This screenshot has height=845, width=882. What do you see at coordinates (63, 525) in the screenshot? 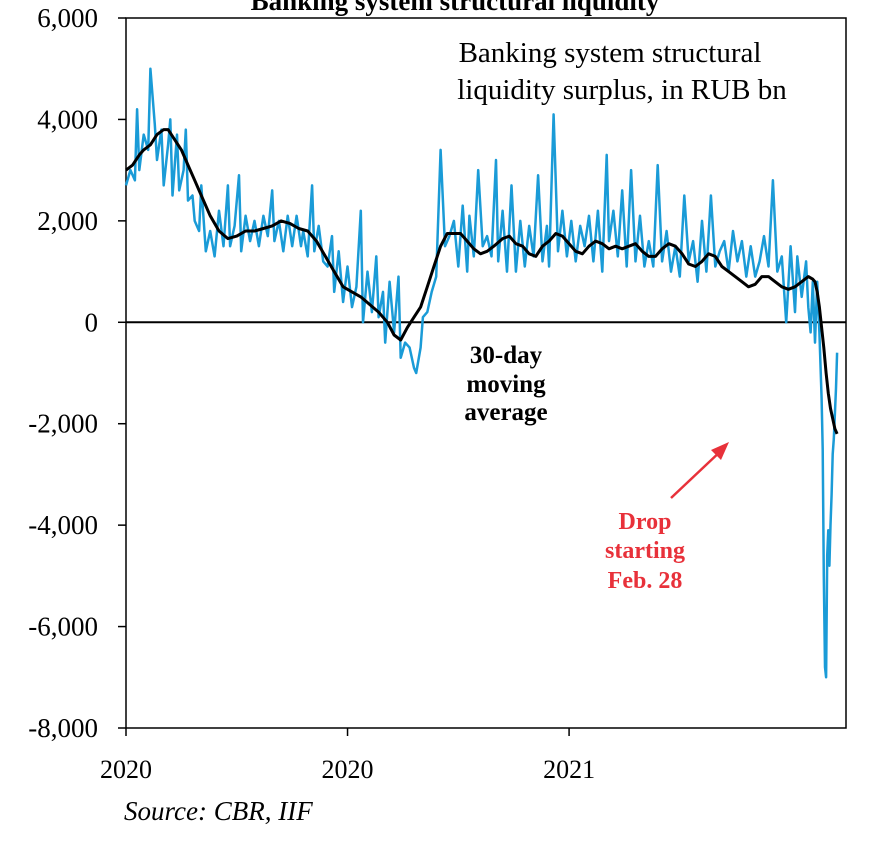
I see `y-tick-label: -4,000` at bounding box center [63, 525].